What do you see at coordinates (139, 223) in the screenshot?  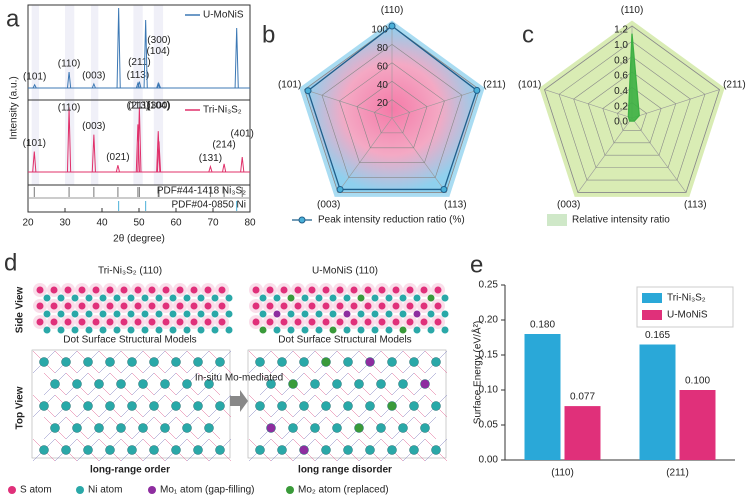 I see `x-tick-label: 50` at bounding box center [139, 223].